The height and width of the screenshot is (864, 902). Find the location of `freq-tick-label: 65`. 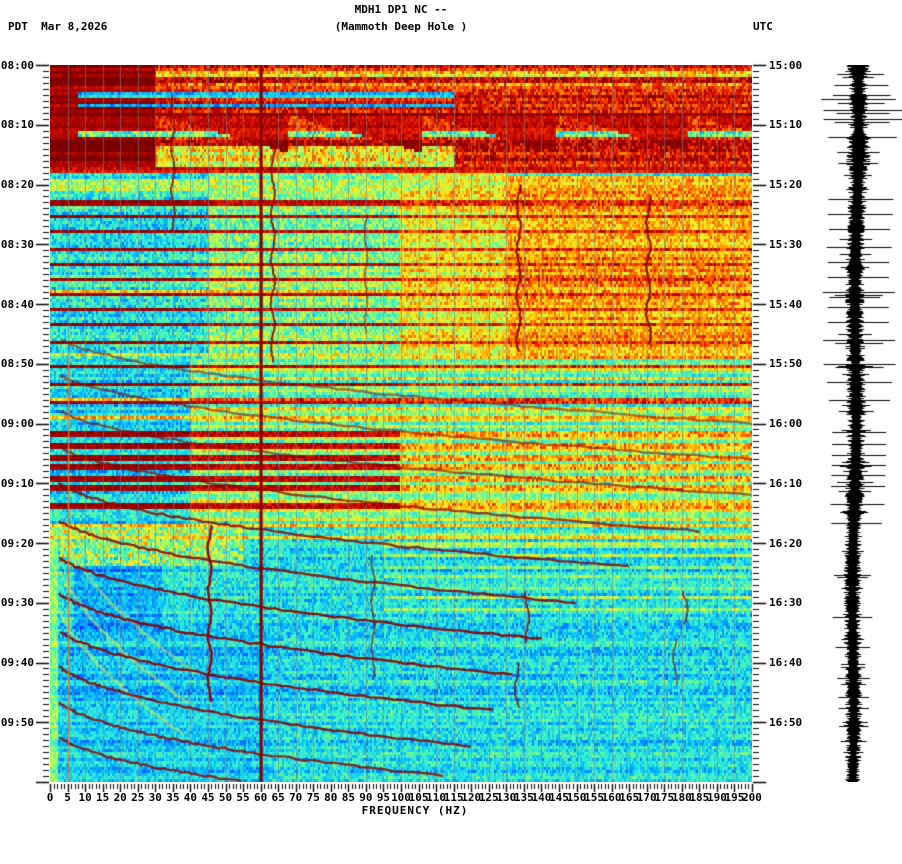

freq-tick-label: 65 is located at coordinates (278, 797).